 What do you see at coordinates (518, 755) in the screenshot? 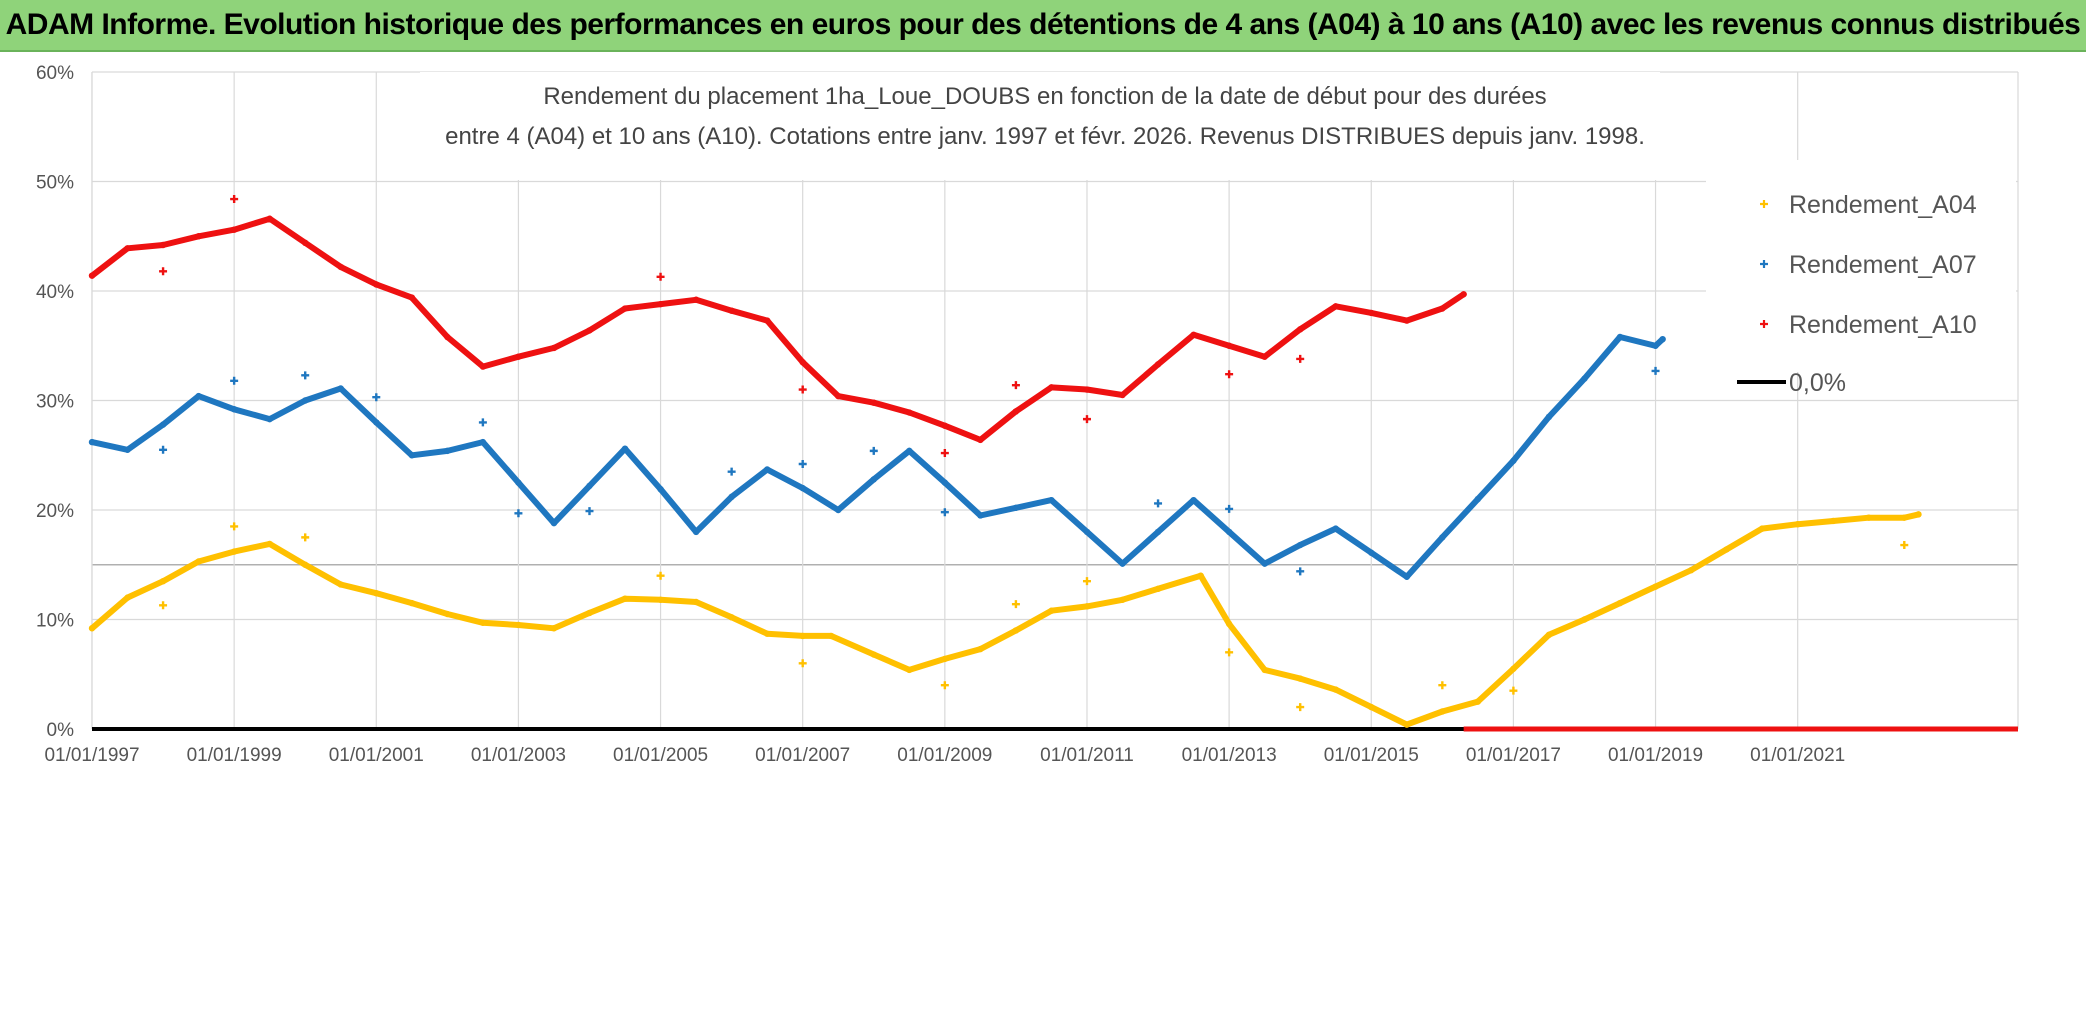
I see `x-tick-label: 01/01/2003` at bounding box center [518, 755].